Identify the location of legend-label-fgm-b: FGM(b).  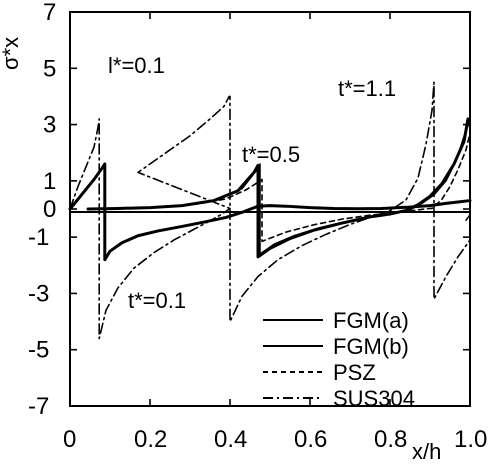
(371, 346).